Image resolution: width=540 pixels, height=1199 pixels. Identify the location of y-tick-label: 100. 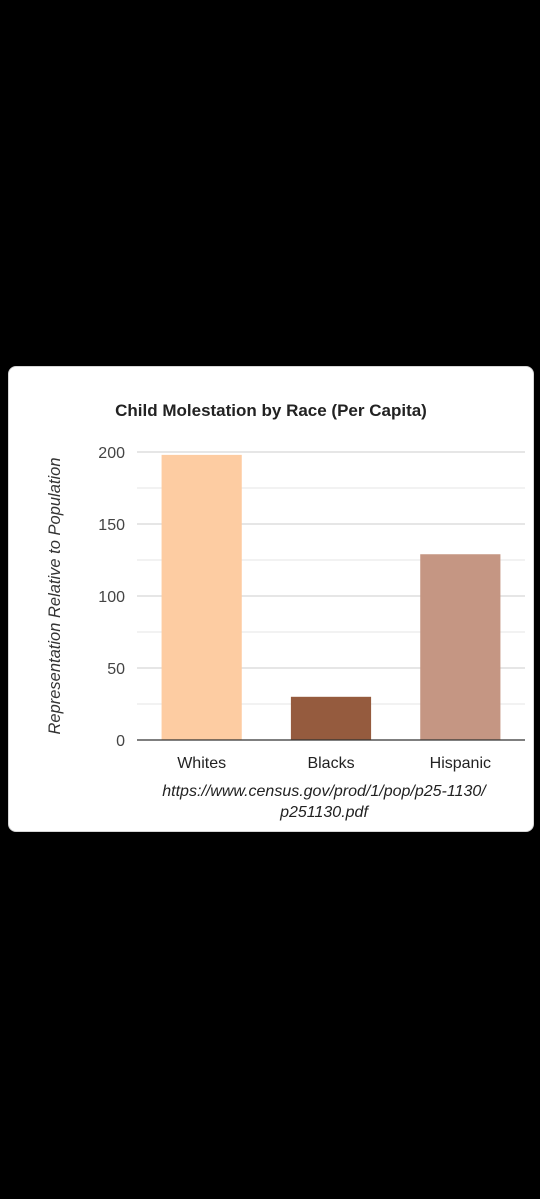
(111, 597).